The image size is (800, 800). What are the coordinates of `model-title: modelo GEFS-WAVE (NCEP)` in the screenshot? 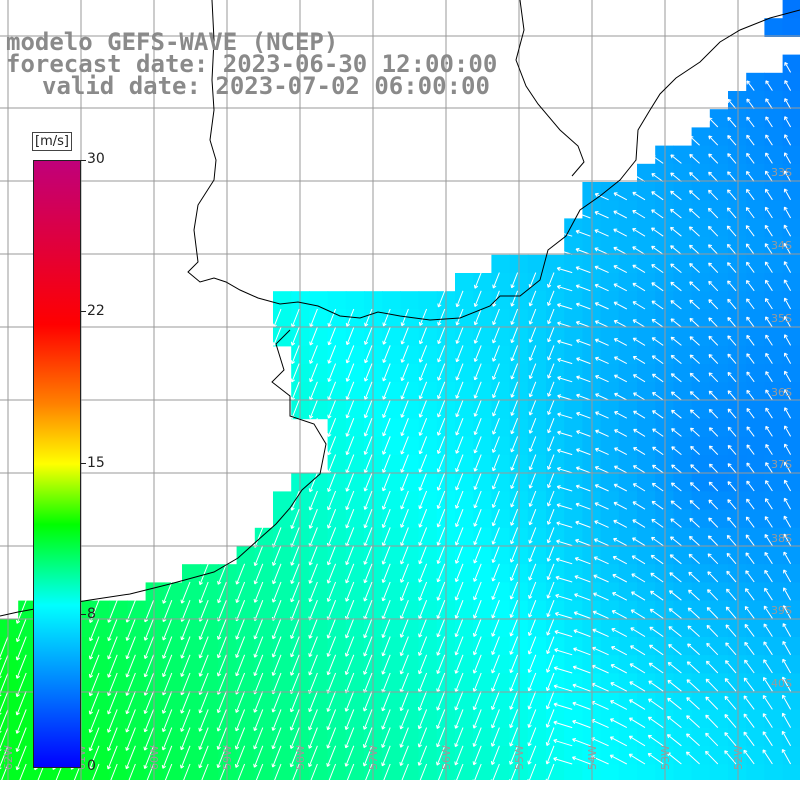 It's located at (172, 42).